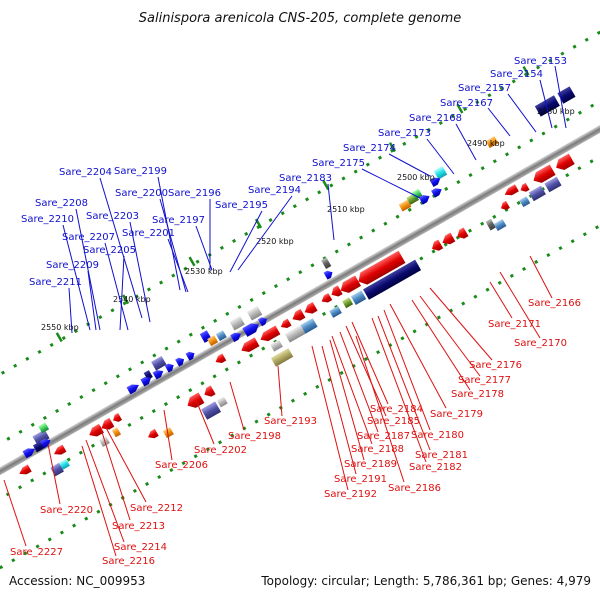 This screenshot has height=600, width=600. I want to click on gene-label-forward: Sare_2196, so click(194, 193).